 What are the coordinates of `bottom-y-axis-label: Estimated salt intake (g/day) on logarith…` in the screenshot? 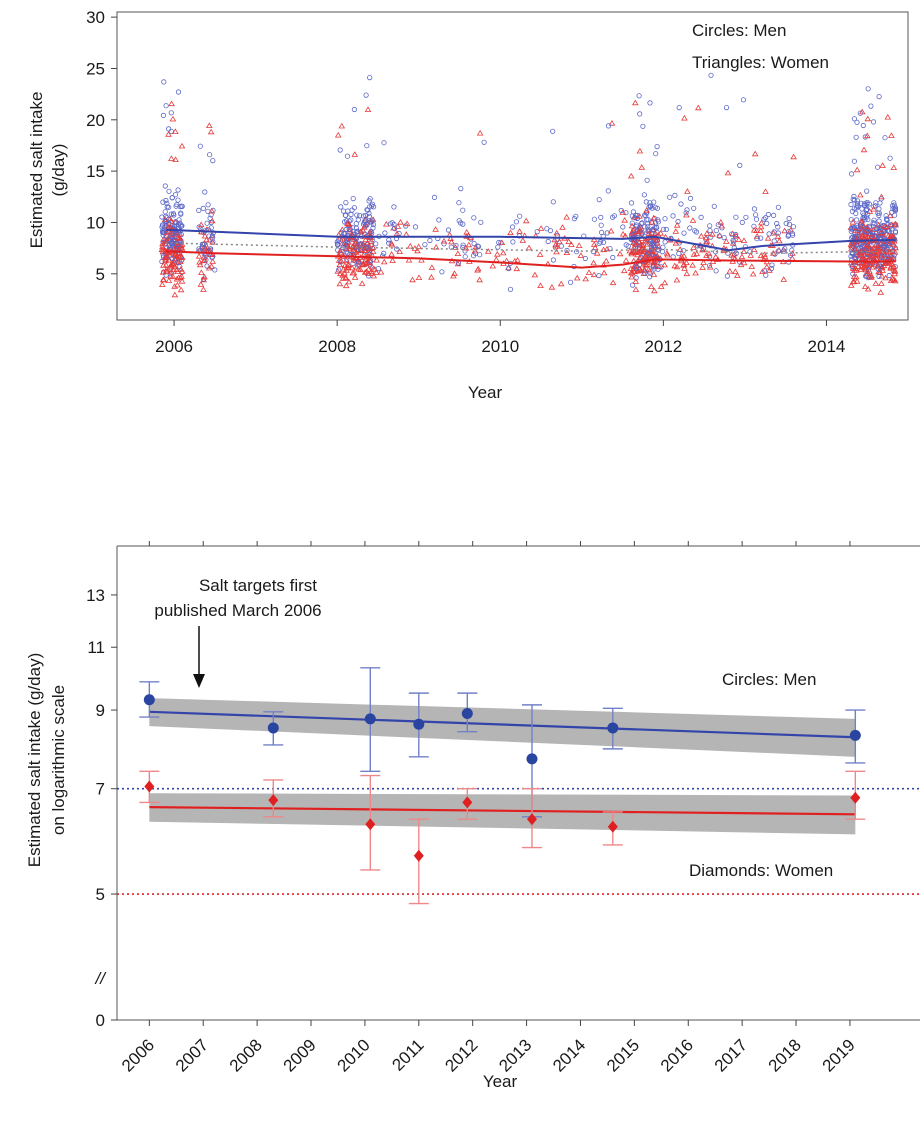 It's located at (46, 760).